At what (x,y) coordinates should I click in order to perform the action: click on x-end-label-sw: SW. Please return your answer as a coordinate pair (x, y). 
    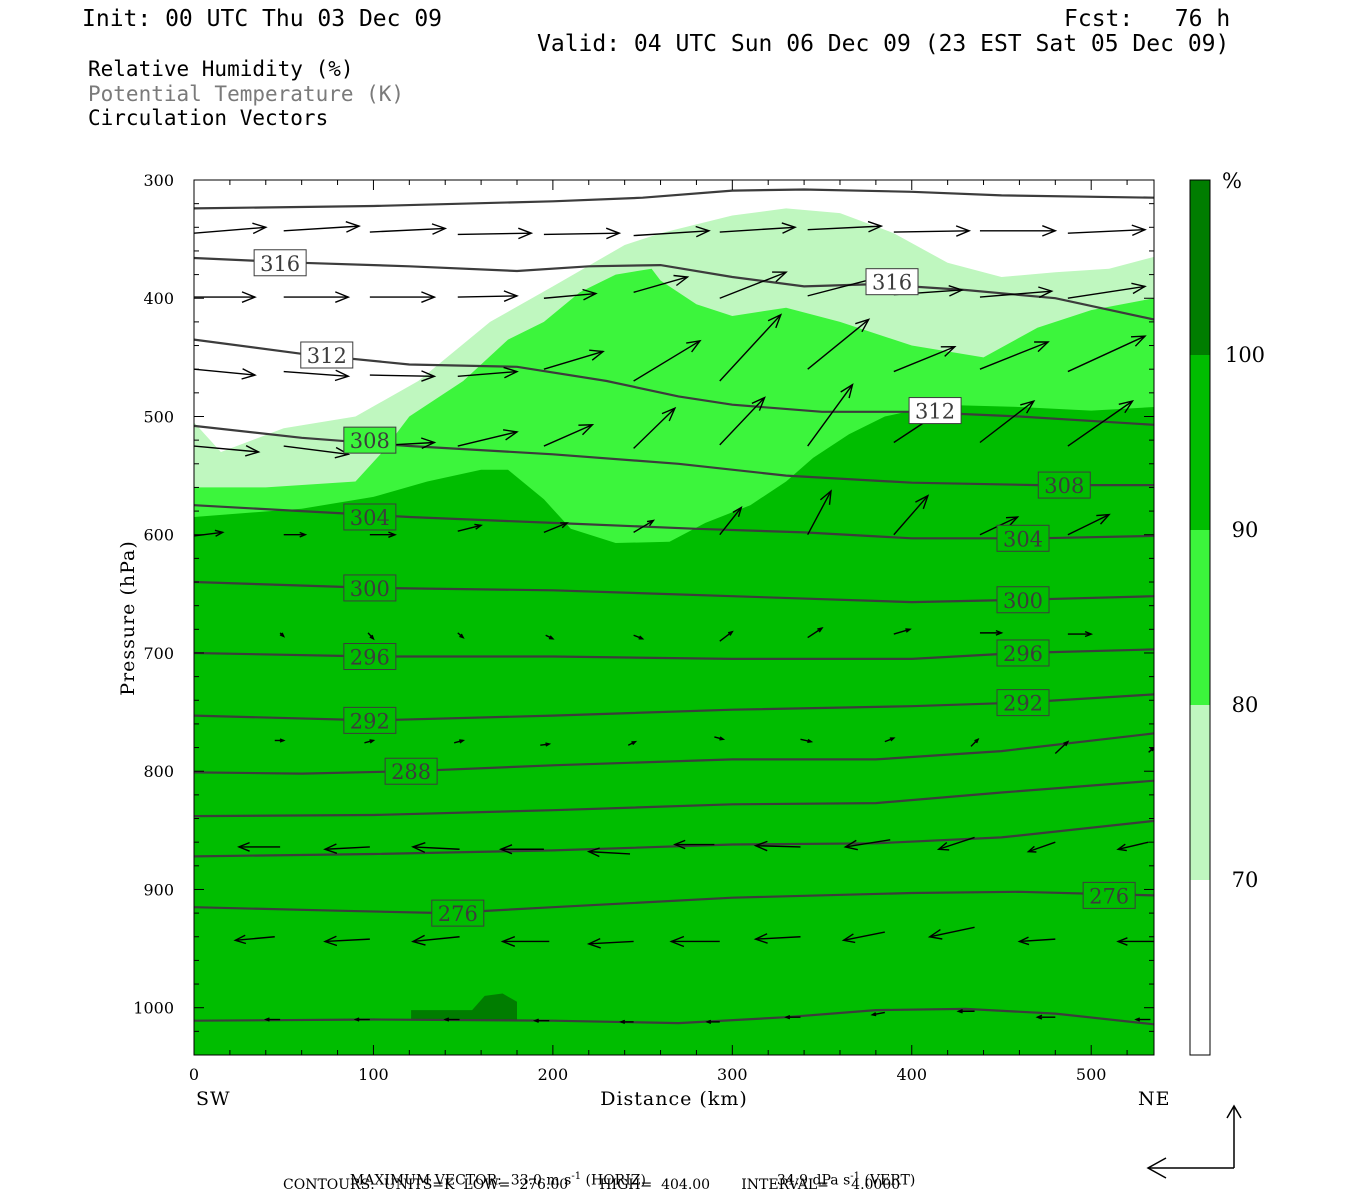
    Looking at the image, I should click on (213, 1099).